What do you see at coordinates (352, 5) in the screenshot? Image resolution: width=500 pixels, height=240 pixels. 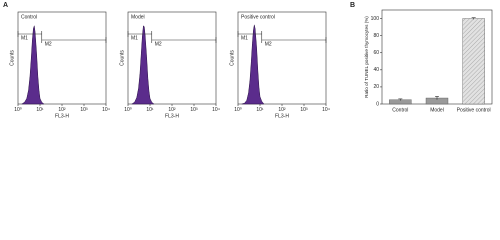 I see `panel-label: B` at bounding box center [352, 5].